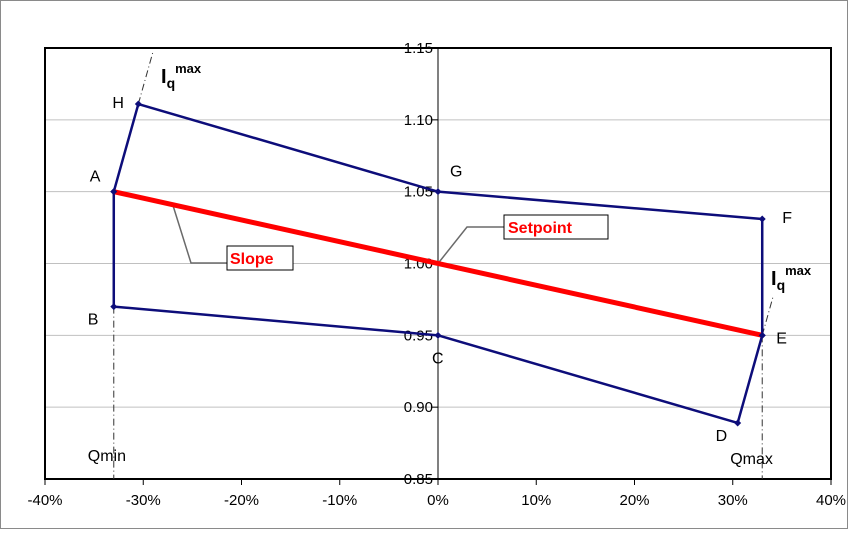 This screenshot has width=848, height=533. I want to click on y-tick-label: 1.15, so click(418, 48).